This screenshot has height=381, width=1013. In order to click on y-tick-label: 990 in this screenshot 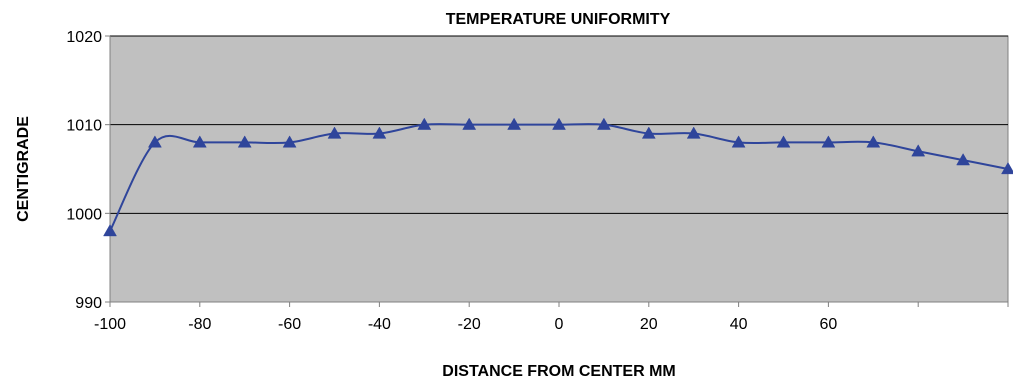, I will do `click(88, 303)`.